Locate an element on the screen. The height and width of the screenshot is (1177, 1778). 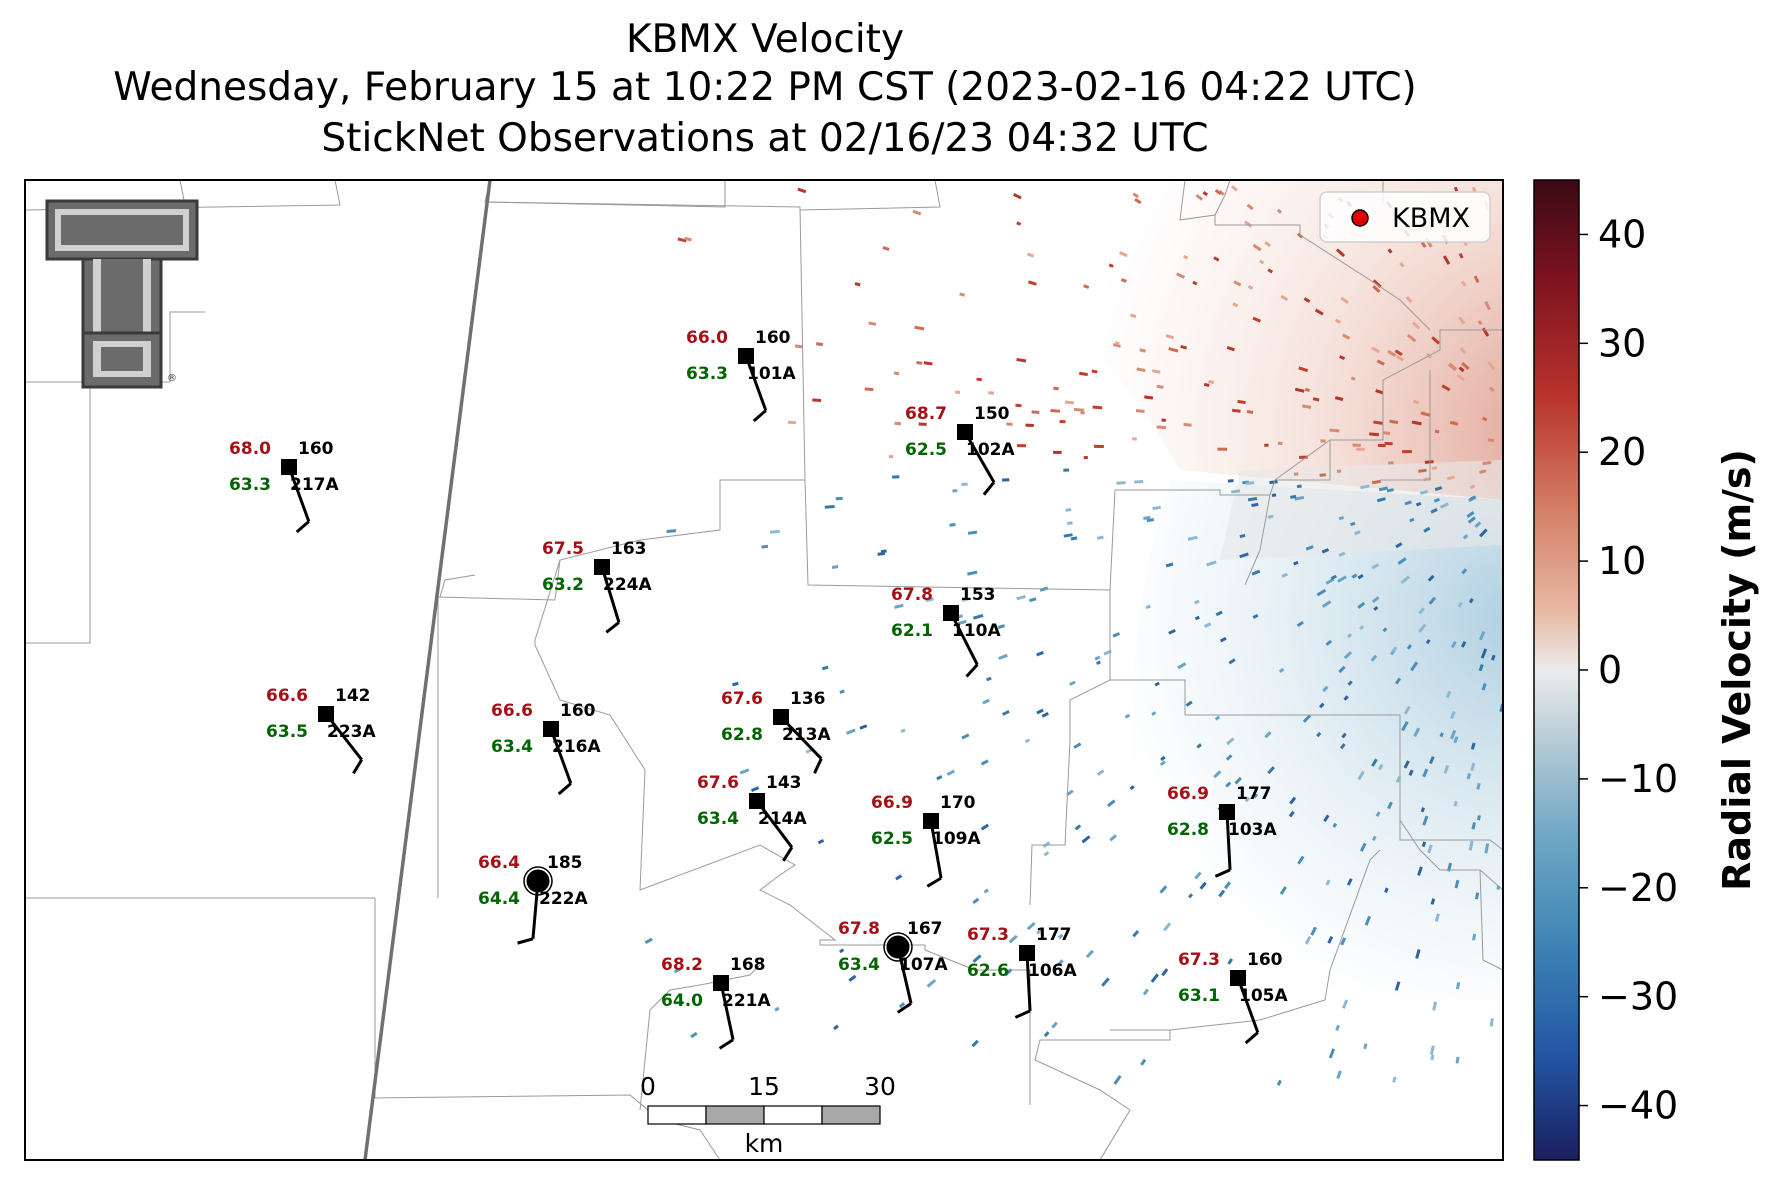
station-wind-direction: 167 is located at coordinates (925, 929).